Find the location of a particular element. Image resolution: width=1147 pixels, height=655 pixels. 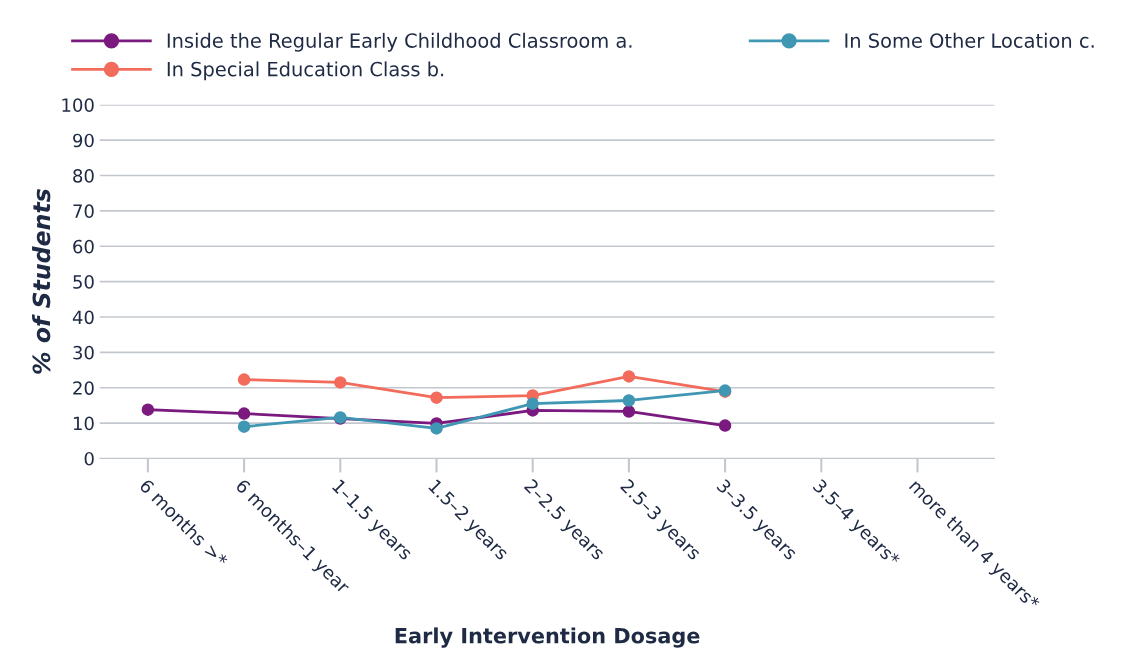

y-tick-label: 90 is located at coordinates (83, 140).